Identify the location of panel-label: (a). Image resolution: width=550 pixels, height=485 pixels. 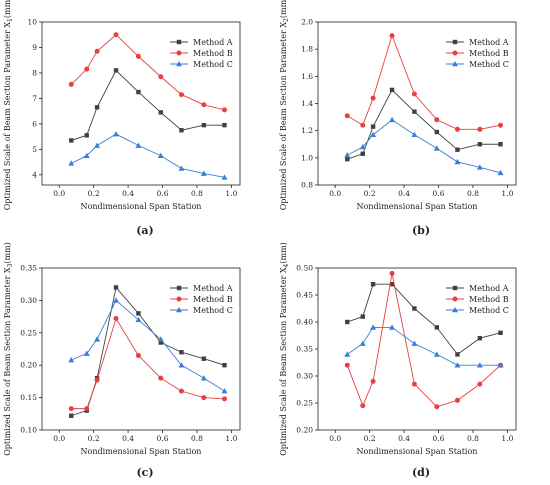
(145, 230).